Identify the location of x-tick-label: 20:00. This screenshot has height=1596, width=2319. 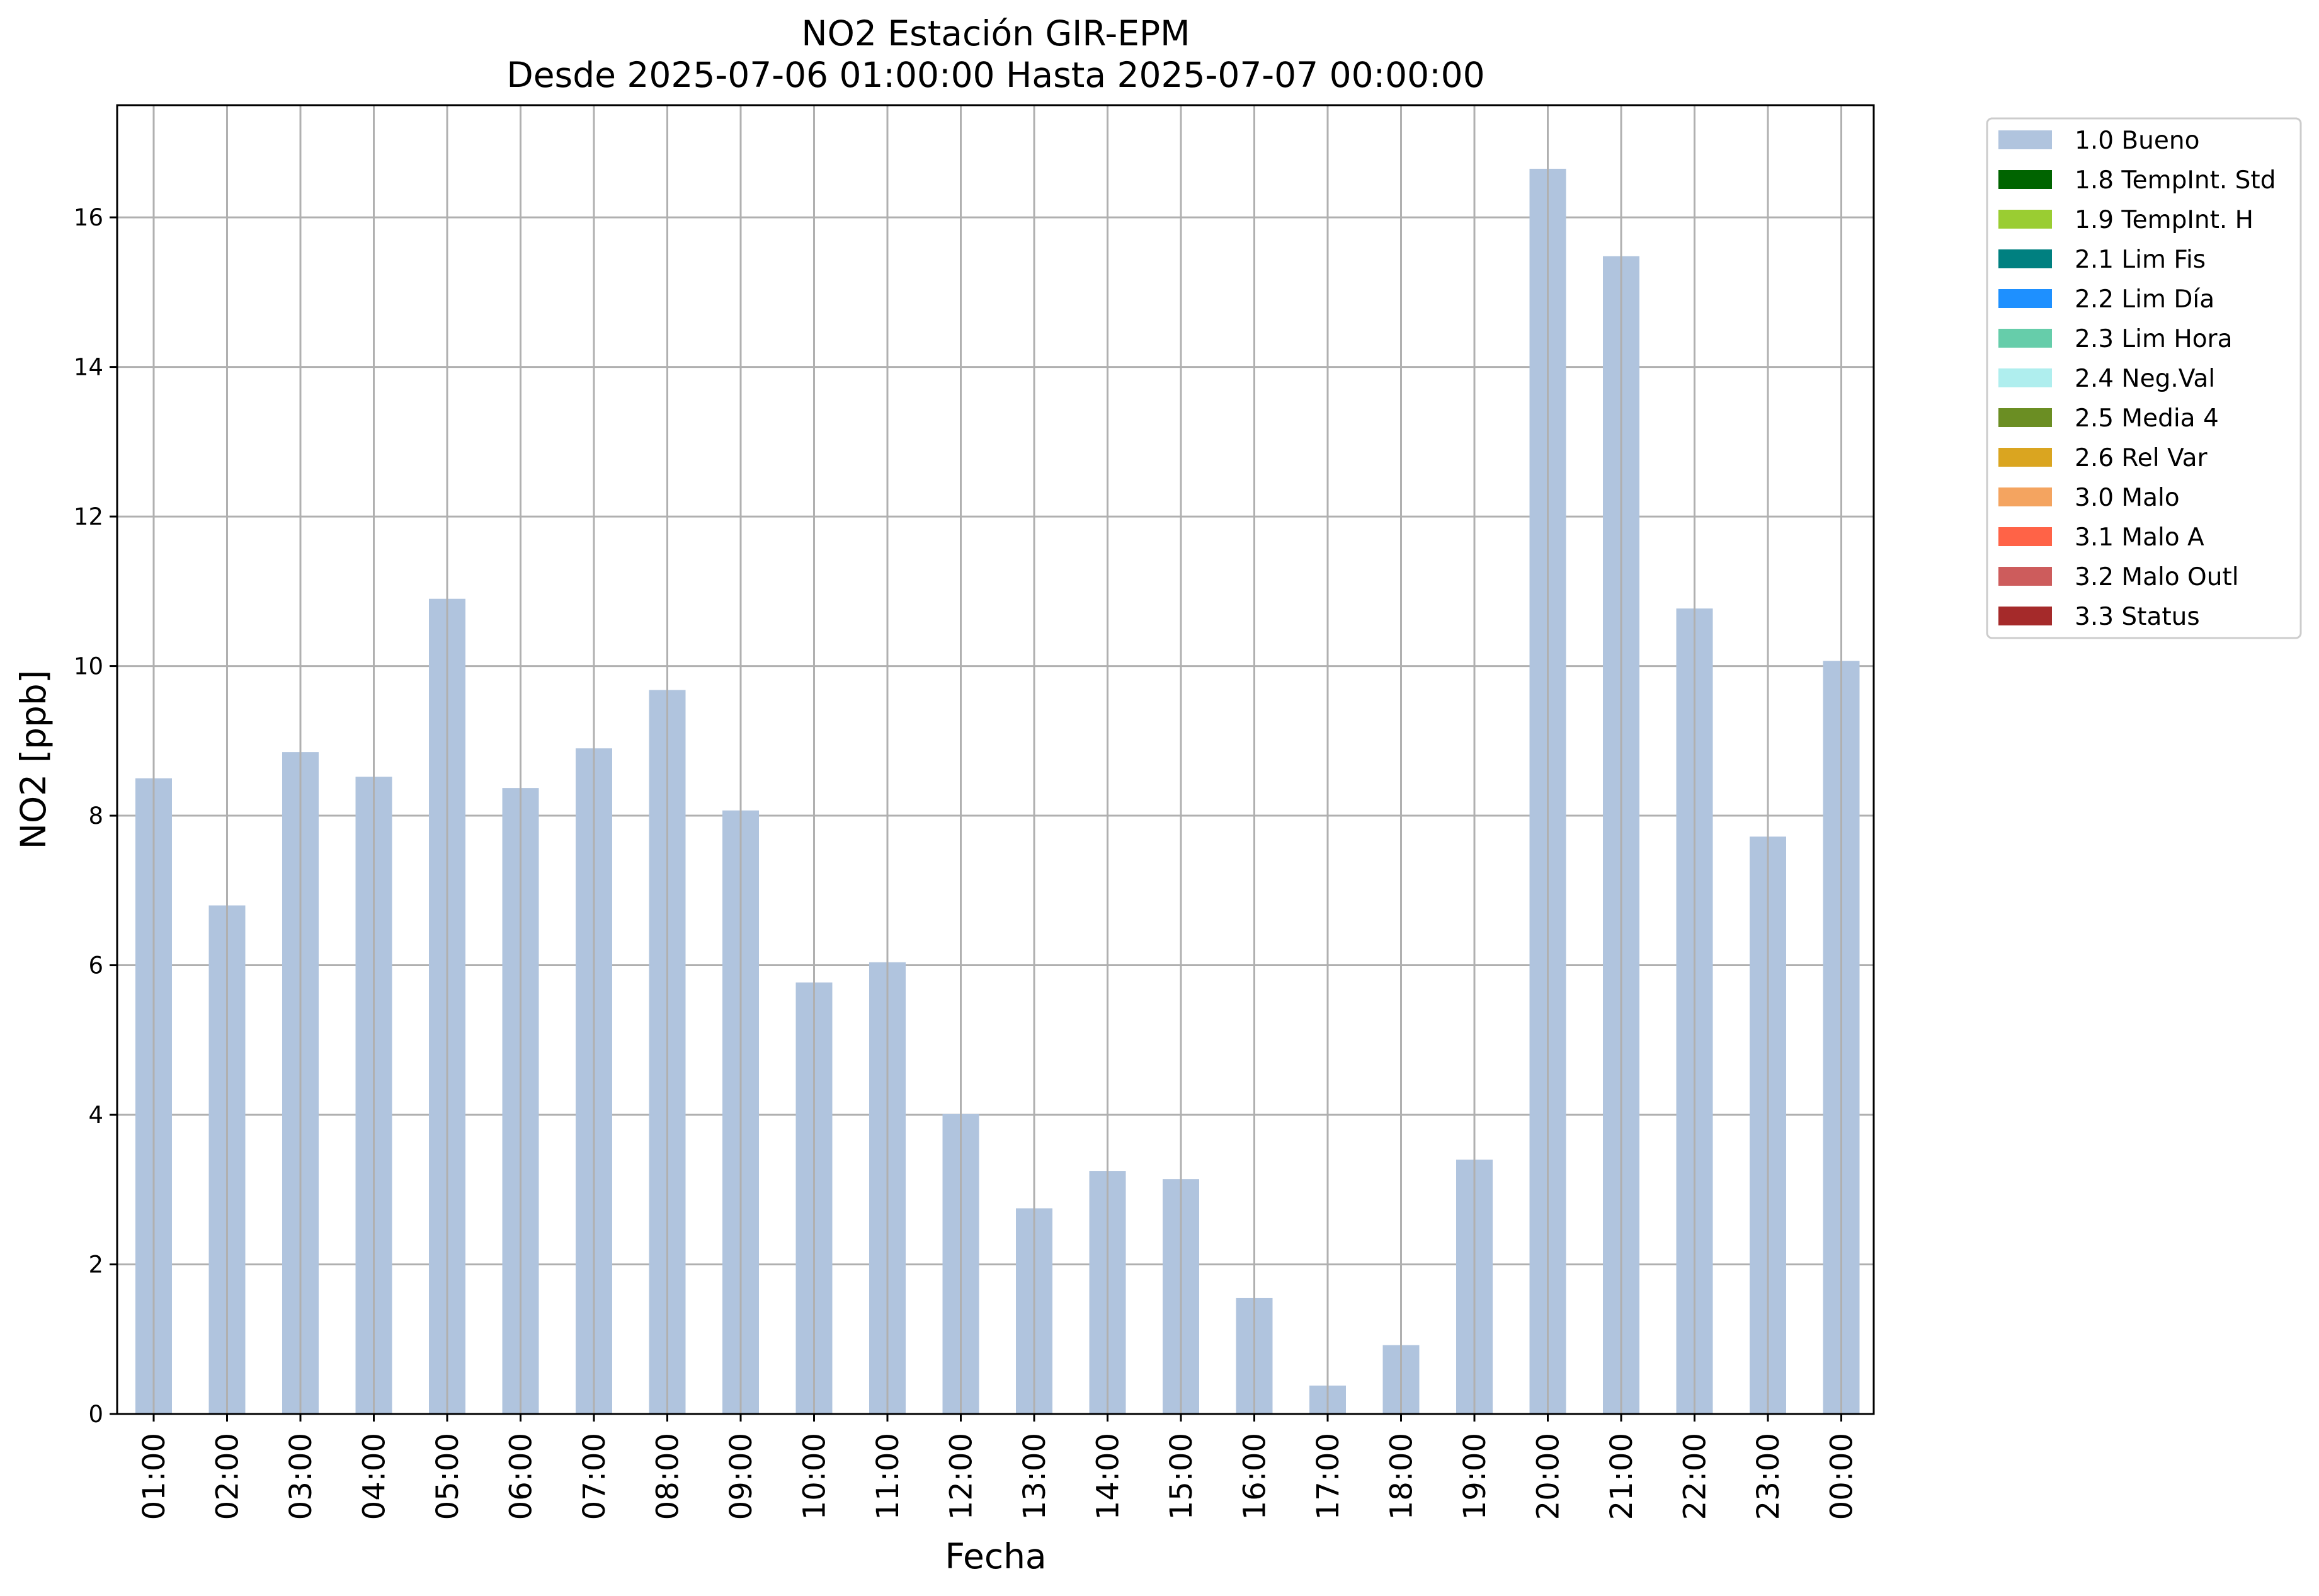
(1548, 1476).